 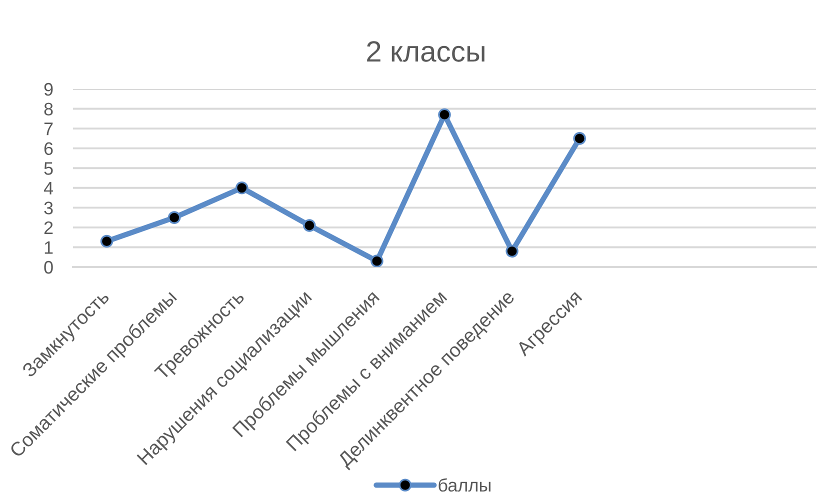 What do you see at coordinates (48, 168) in the screenshot?
I see `y-tick-label: 5` at bounding box center [48, 168].